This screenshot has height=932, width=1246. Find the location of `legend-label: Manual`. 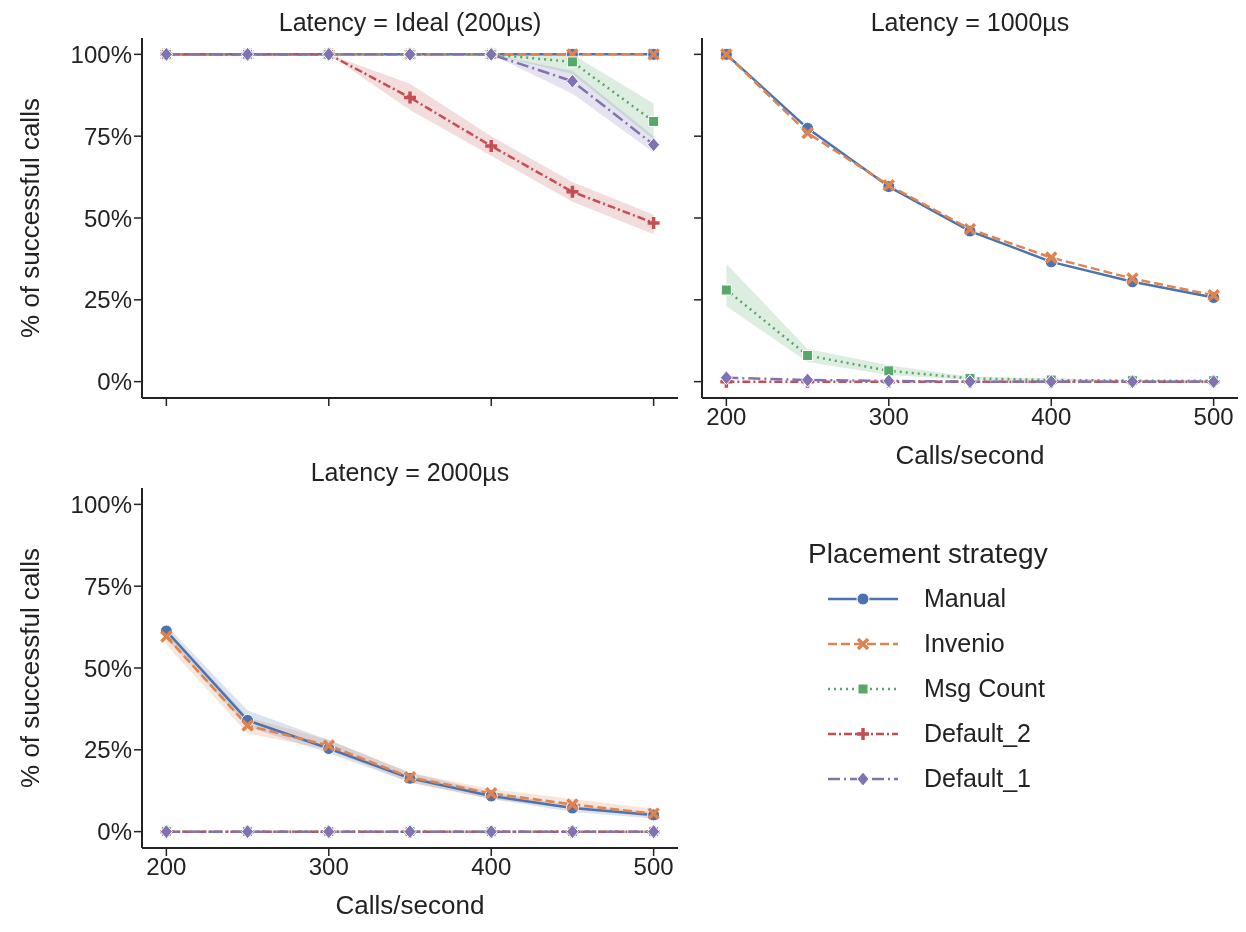

legend-label: Manual is located at coordinates (965, 598).